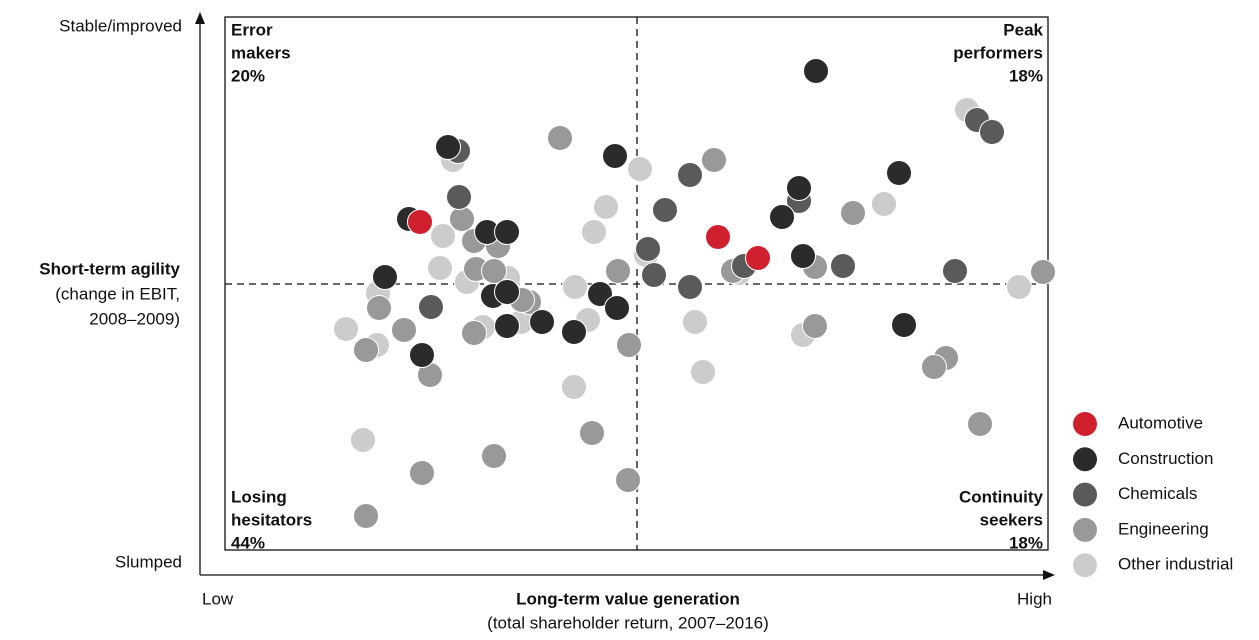 Image resolution: width=1259 pixels, height=640 pixels. I want to click on x-axis-title: Long-term value generation, so click(628, 598).